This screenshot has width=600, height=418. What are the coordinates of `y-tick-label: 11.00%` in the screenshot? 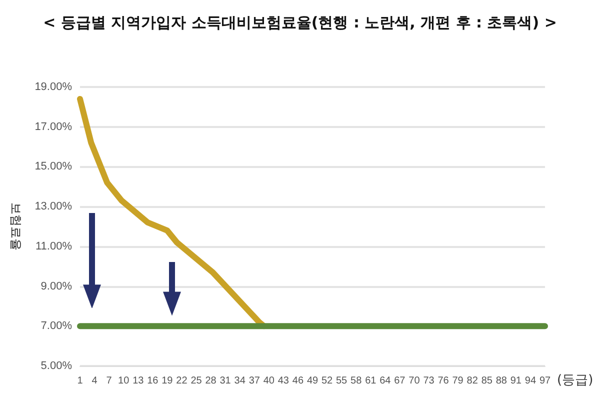 It's located at (54, 246).